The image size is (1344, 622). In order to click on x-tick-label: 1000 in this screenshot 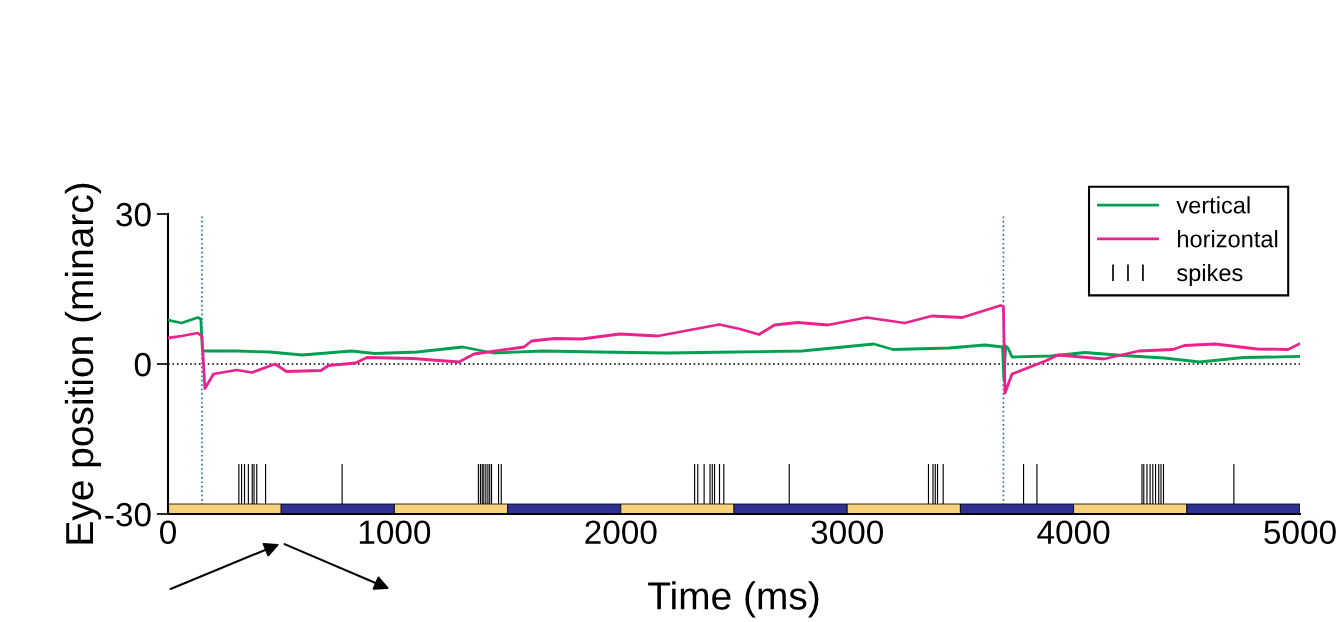, I will do `click(395, 532)`.